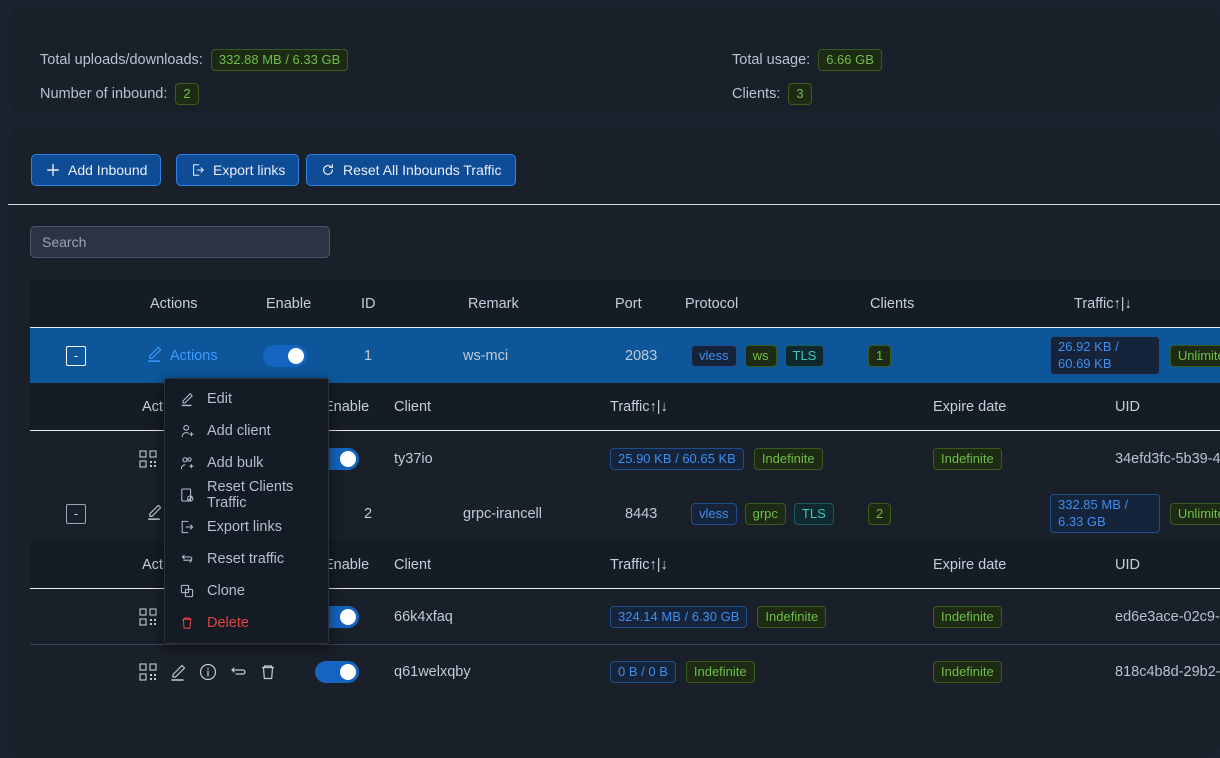 The height and width of the screenshot is (758, 1220). What do you see at coordinates (285, 355) in the screenshot?
I see `enable-toggle` at bounding box center [285, 355].